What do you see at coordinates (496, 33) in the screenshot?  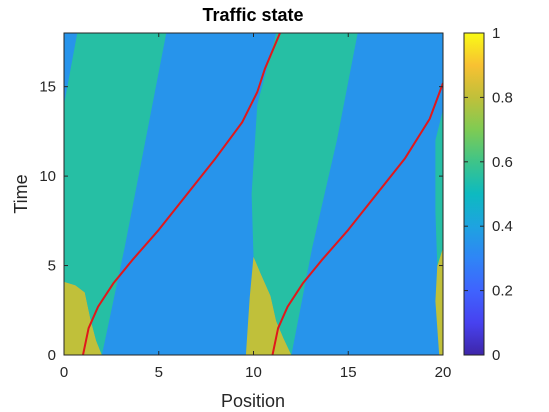 I see `colorbar-tick-label: 1` at bounding box center [496, 33].